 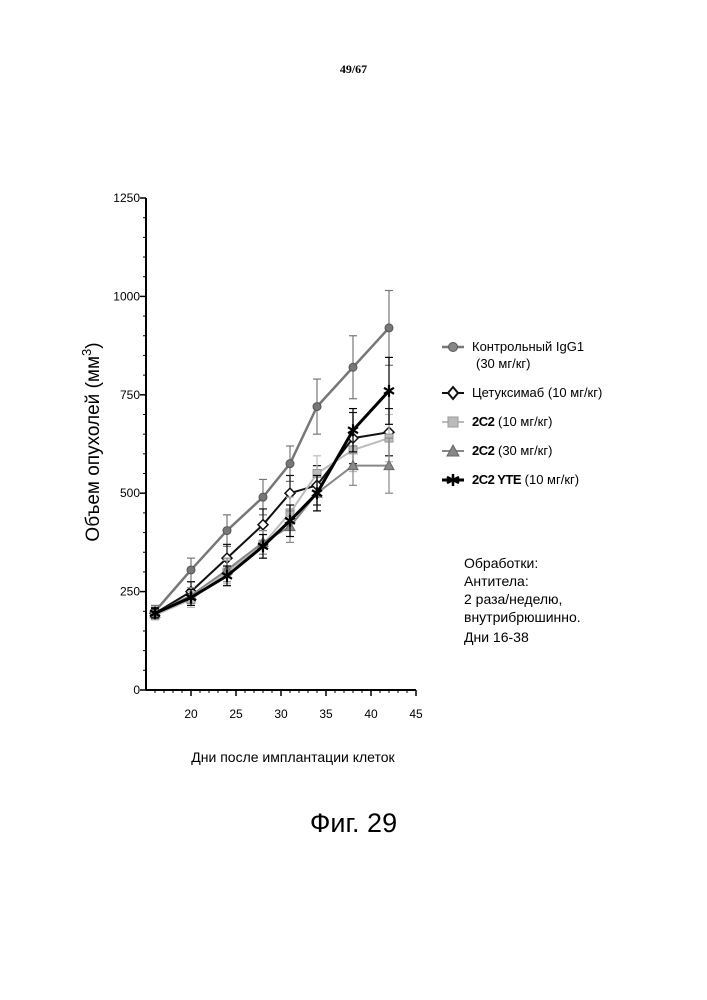 I want to click on x-tick-label: 20, so click(x=191, y=714).